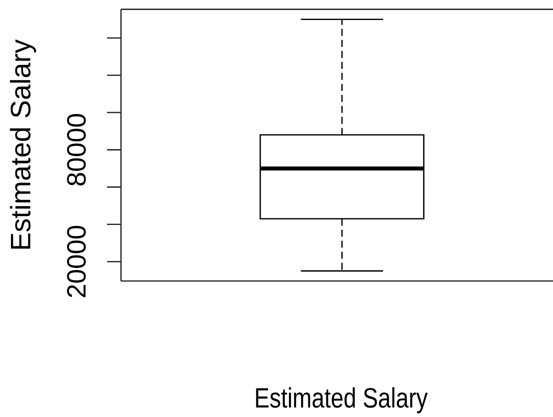 The height and width of the screenshot is (417, 553). Describe the element at coordinates (76, 150) in the screenshot. I see `y-tick-label: 80000` at that location.